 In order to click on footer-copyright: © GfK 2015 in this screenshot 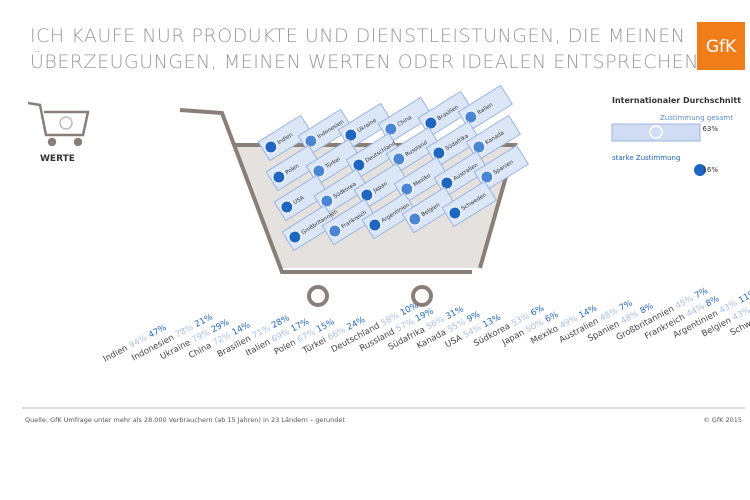, I will do `click(722, 420)`.